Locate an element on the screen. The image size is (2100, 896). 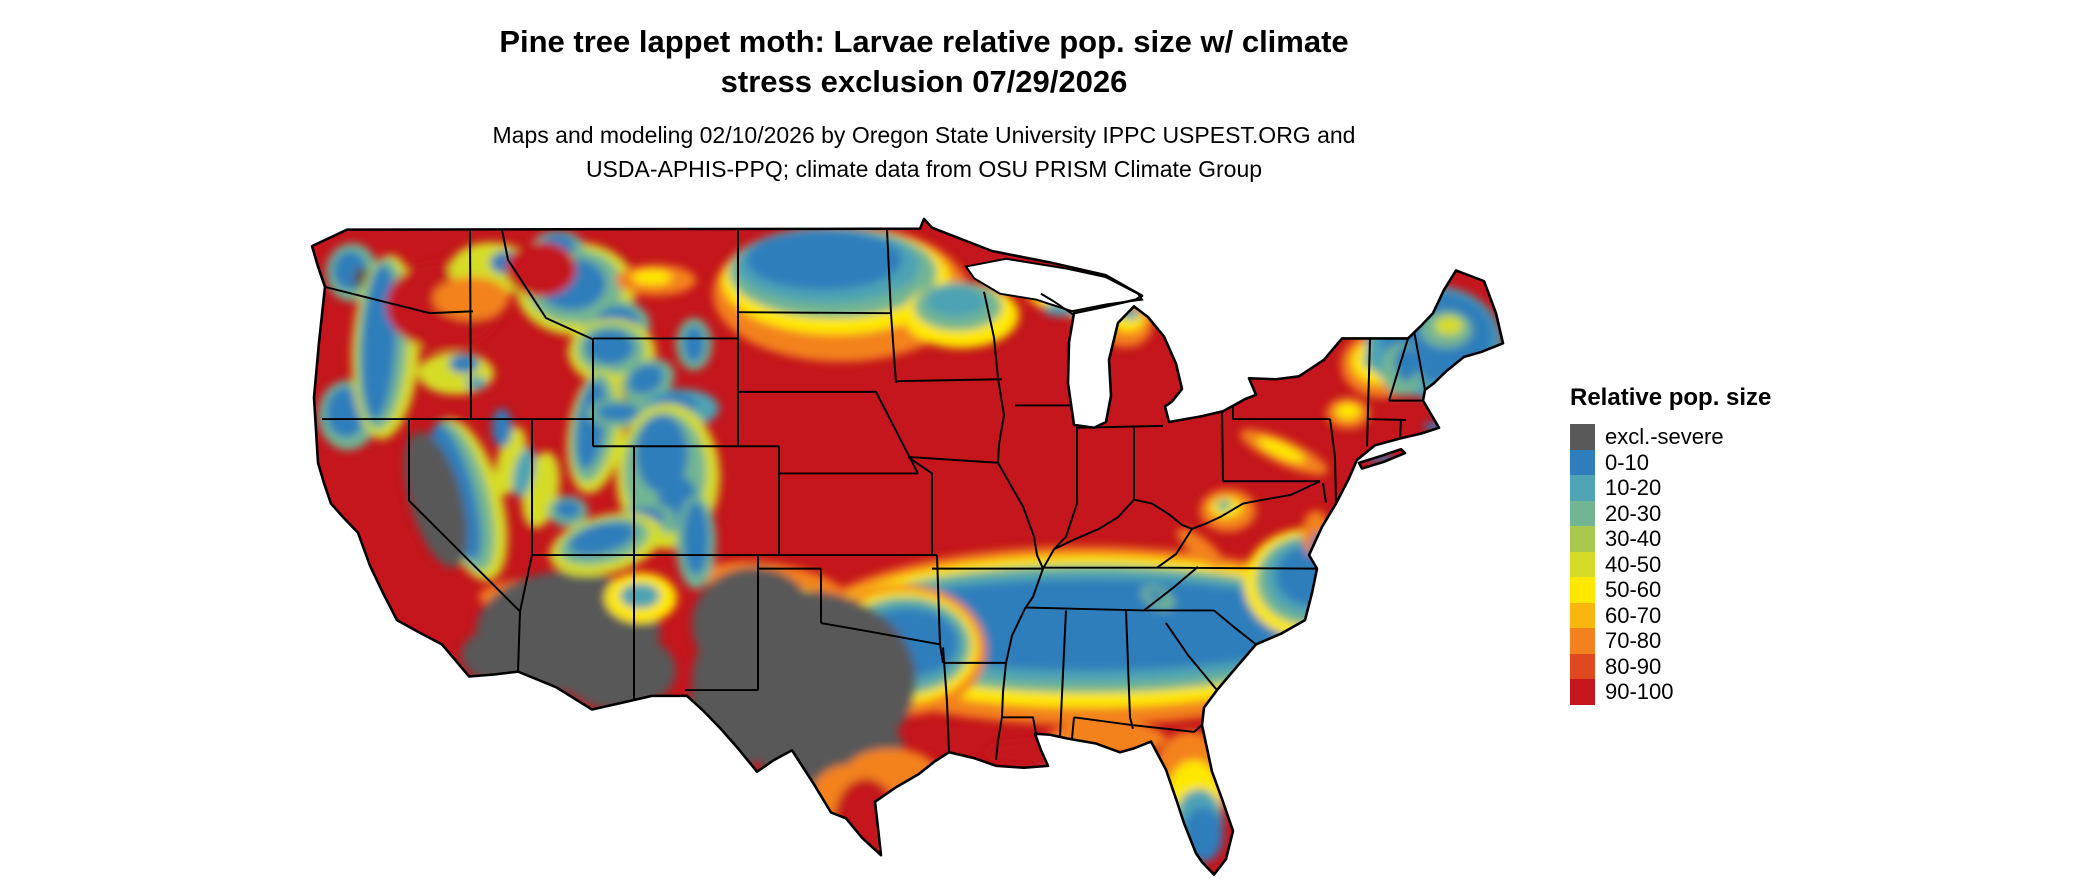
legend-label: 40-50 is located at coordinates (1633, 564).